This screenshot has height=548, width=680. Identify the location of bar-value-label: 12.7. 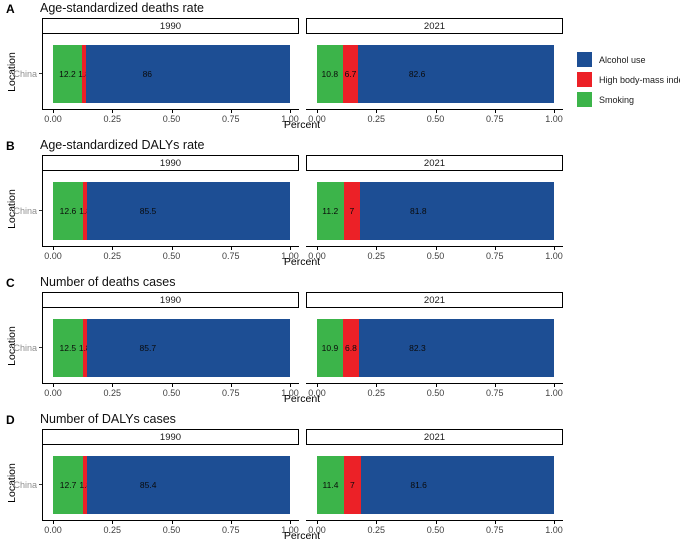
(68, 485).